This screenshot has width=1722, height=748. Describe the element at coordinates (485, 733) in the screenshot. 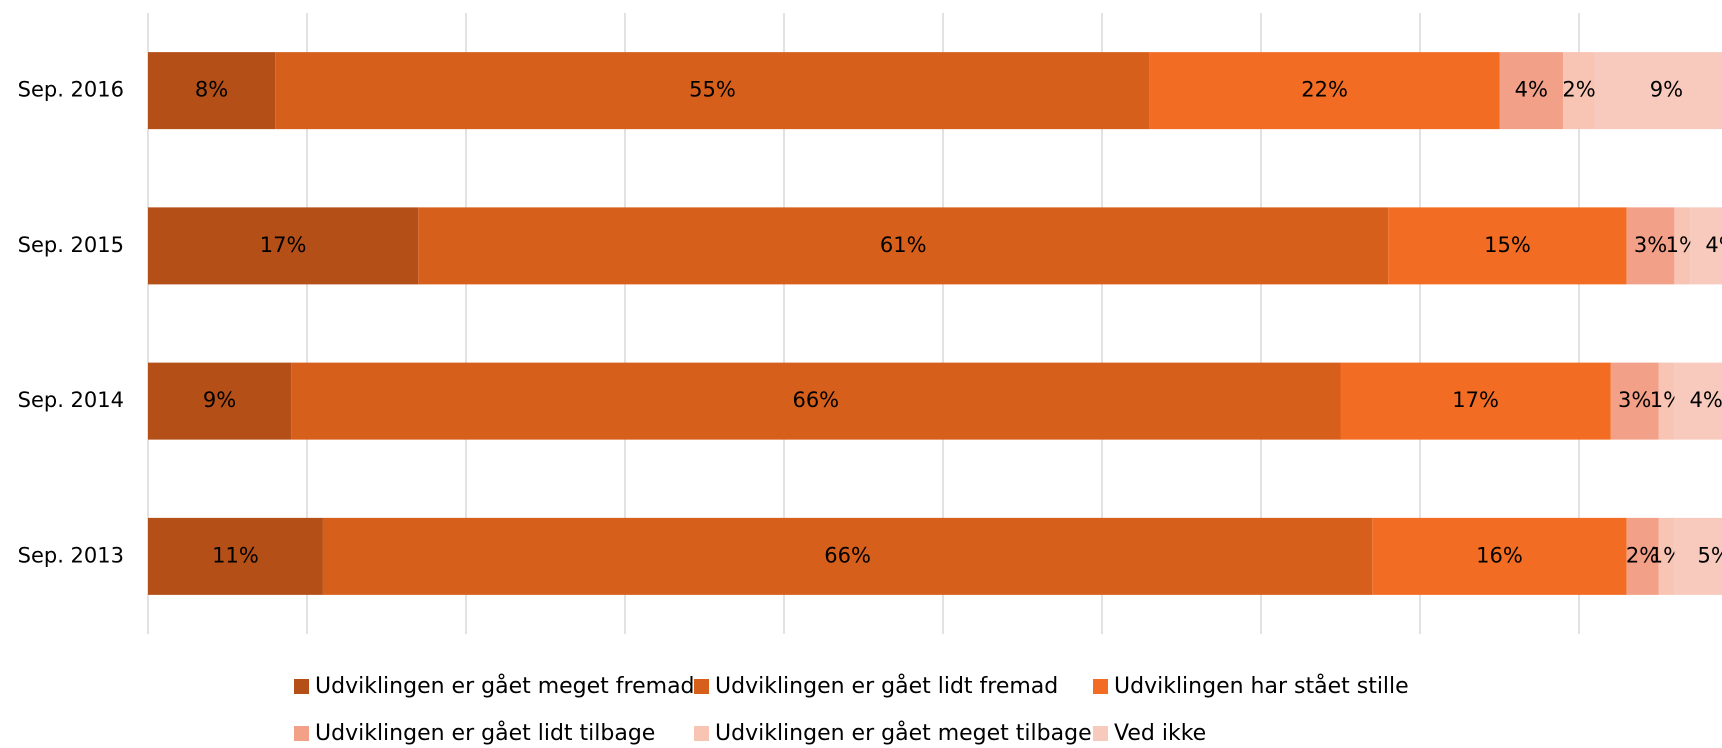

I see `legend-label: Udviklingen er gået lidt tilbage` at that location.